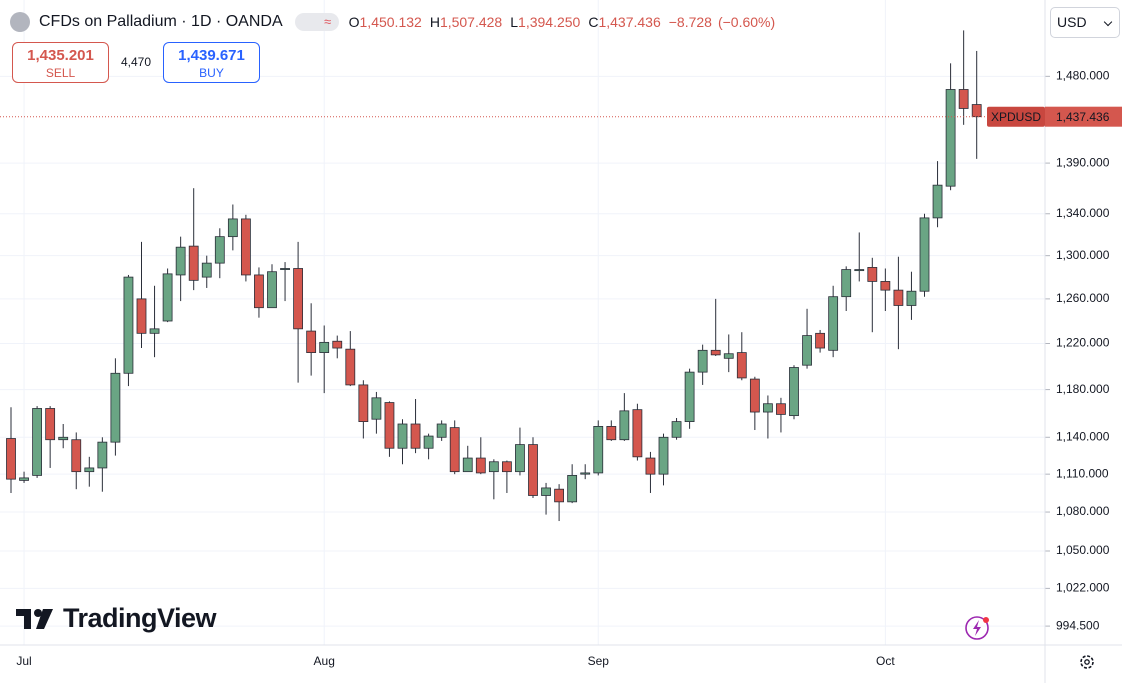 This screenshot has height=683, width=1122. I want to click on brand-logo, so click(34, 618).